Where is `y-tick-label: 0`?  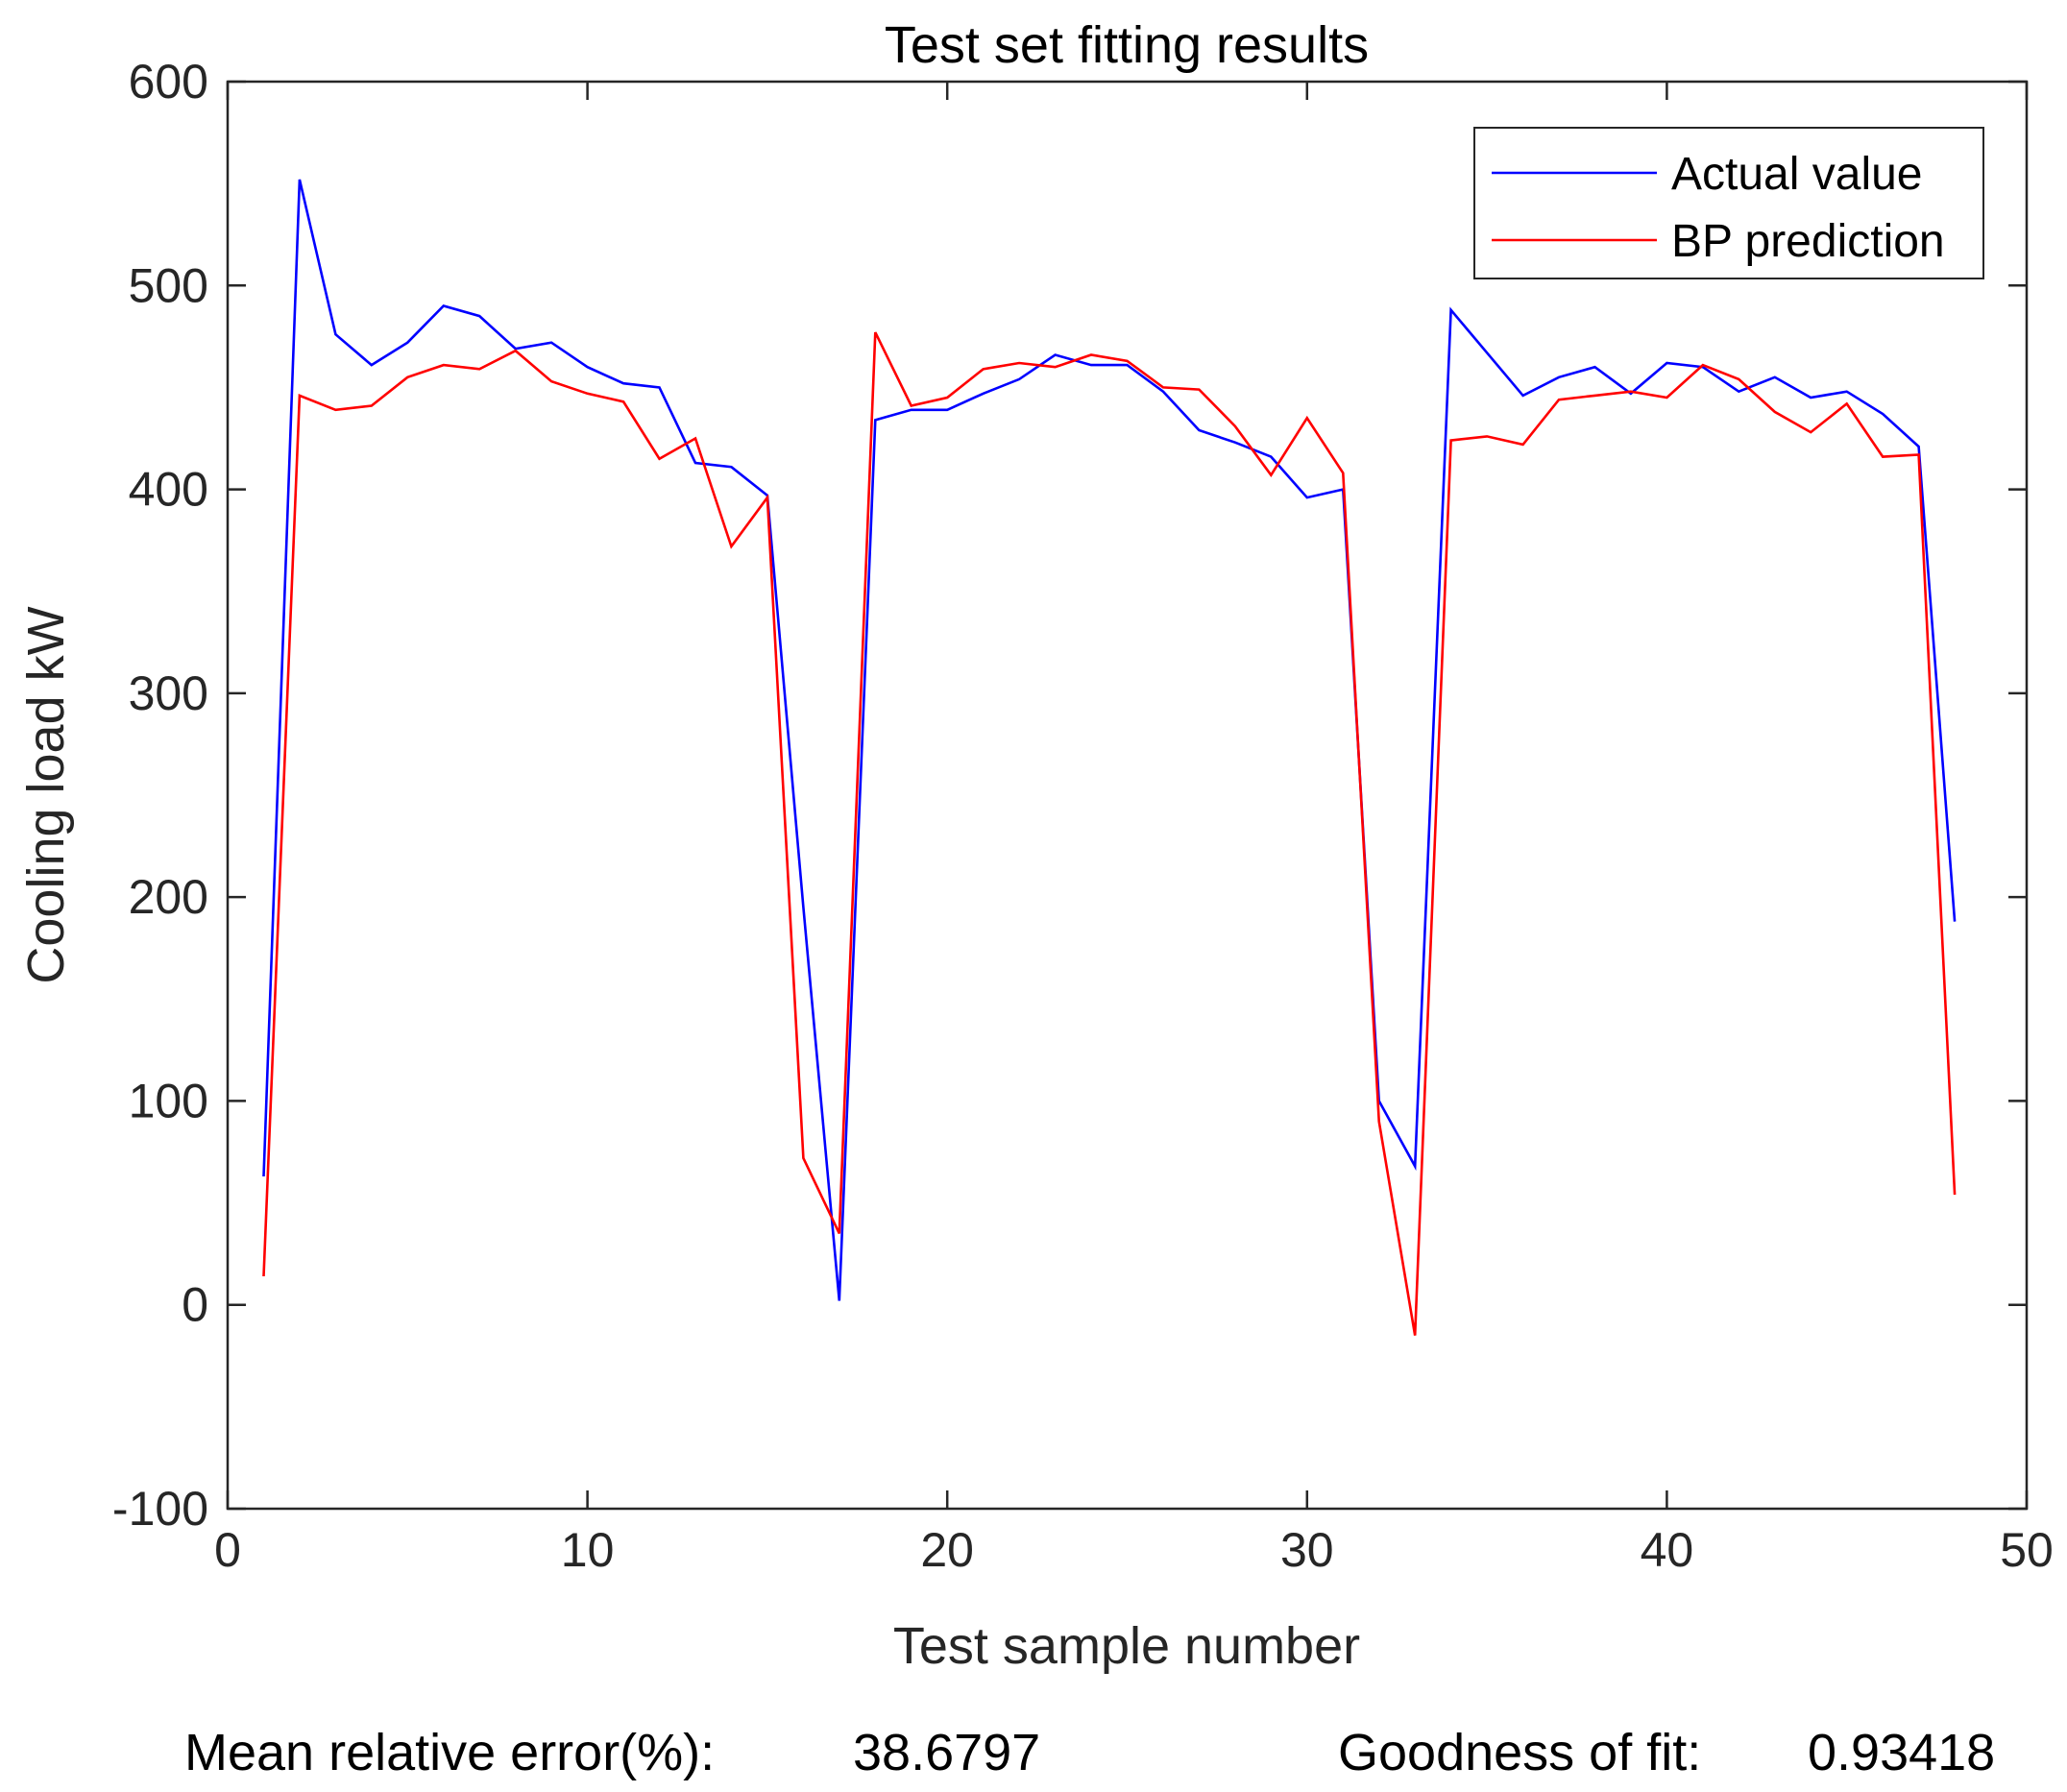
y-tick-label: 0 is located at coordinates (195, 1305).